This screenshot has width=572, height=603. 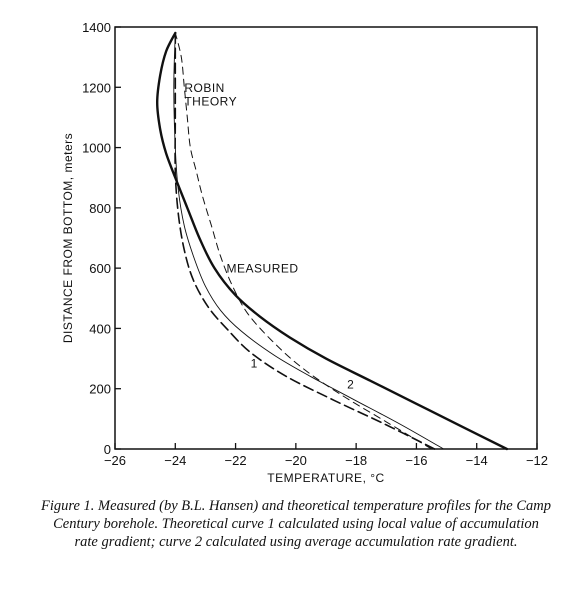 What do you see at coordinates (175, 460) in the screenshot?
I see `x-tick-label: −24` at bounding box center [175, 460].